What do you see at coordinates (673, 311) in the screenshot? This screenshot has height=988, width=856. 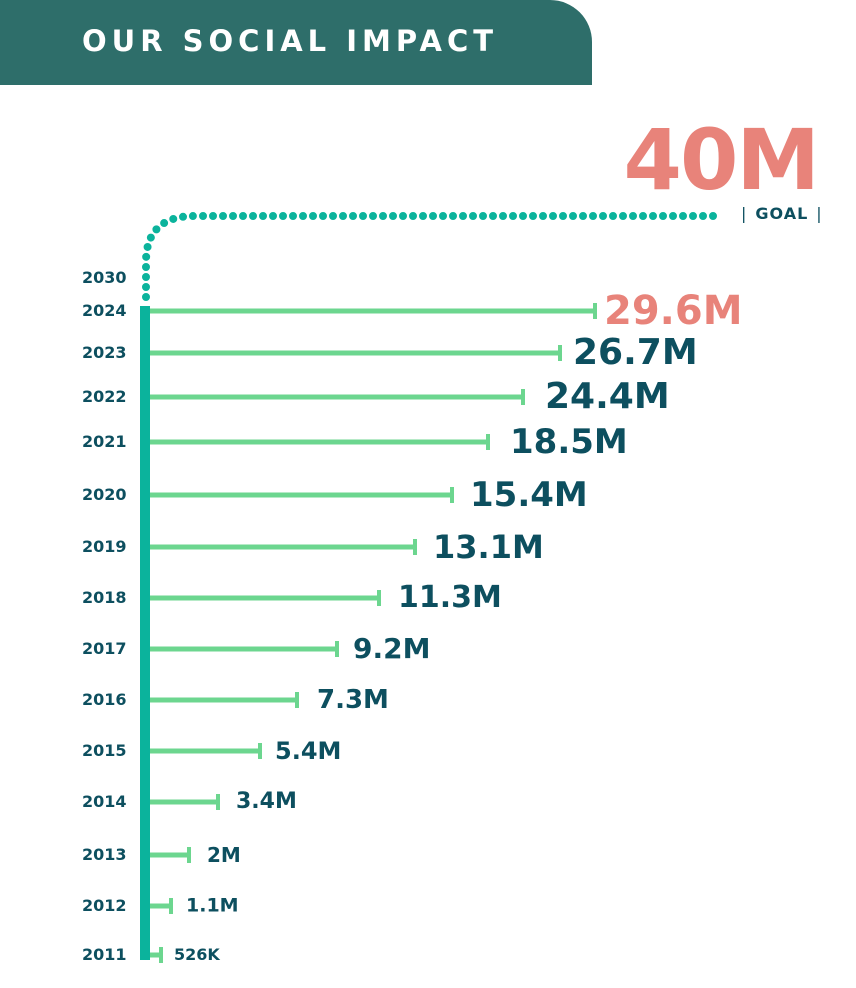 I see `value-label-2024: 29.6M` at bounding box center [673, 311].